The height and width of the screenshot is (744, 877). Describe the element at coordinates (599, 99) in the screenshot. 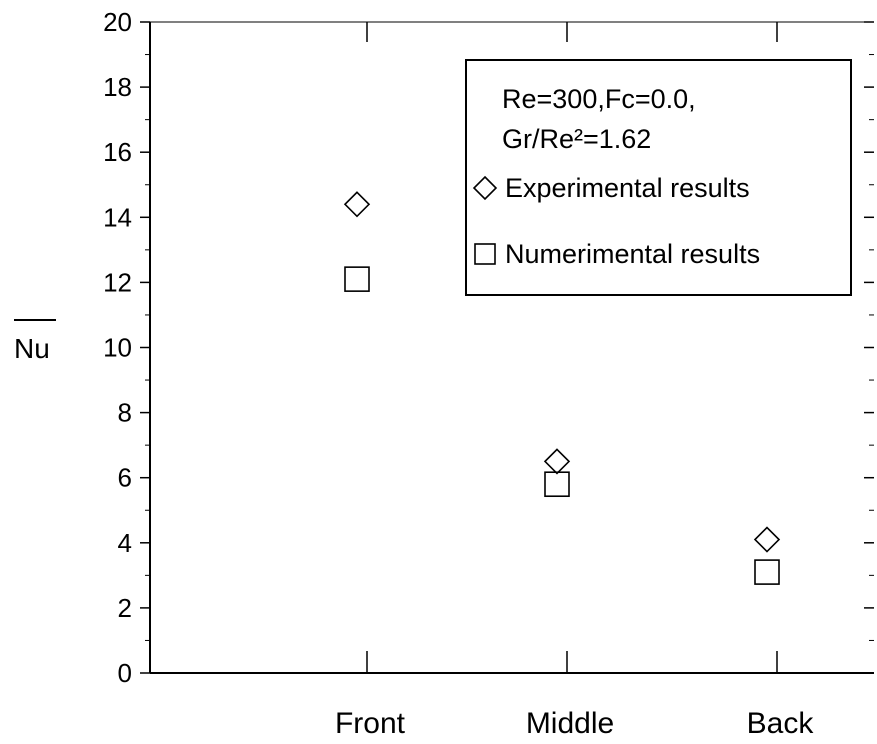

I see `legend-condition-line-1: Re=300,Fc=0.0,` at that location.